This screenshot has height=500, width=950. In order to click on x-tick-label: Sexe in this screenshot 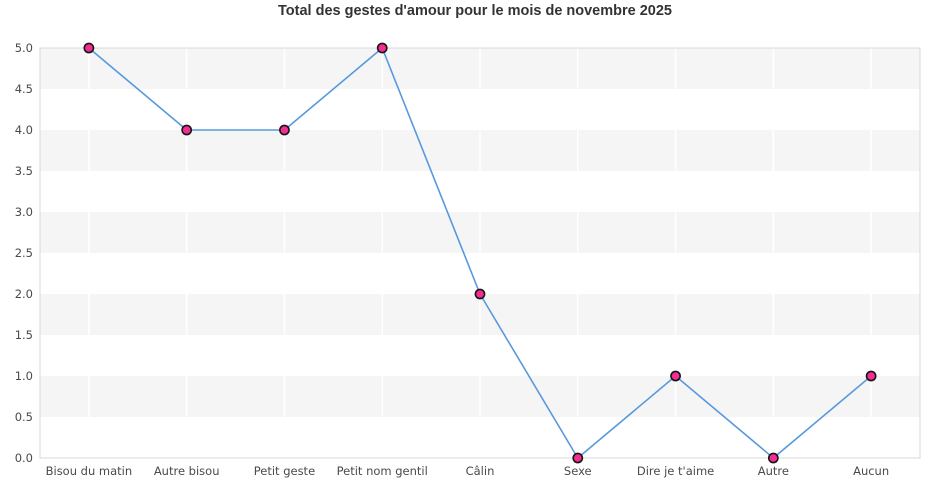, I will do `click(578, 471)`.